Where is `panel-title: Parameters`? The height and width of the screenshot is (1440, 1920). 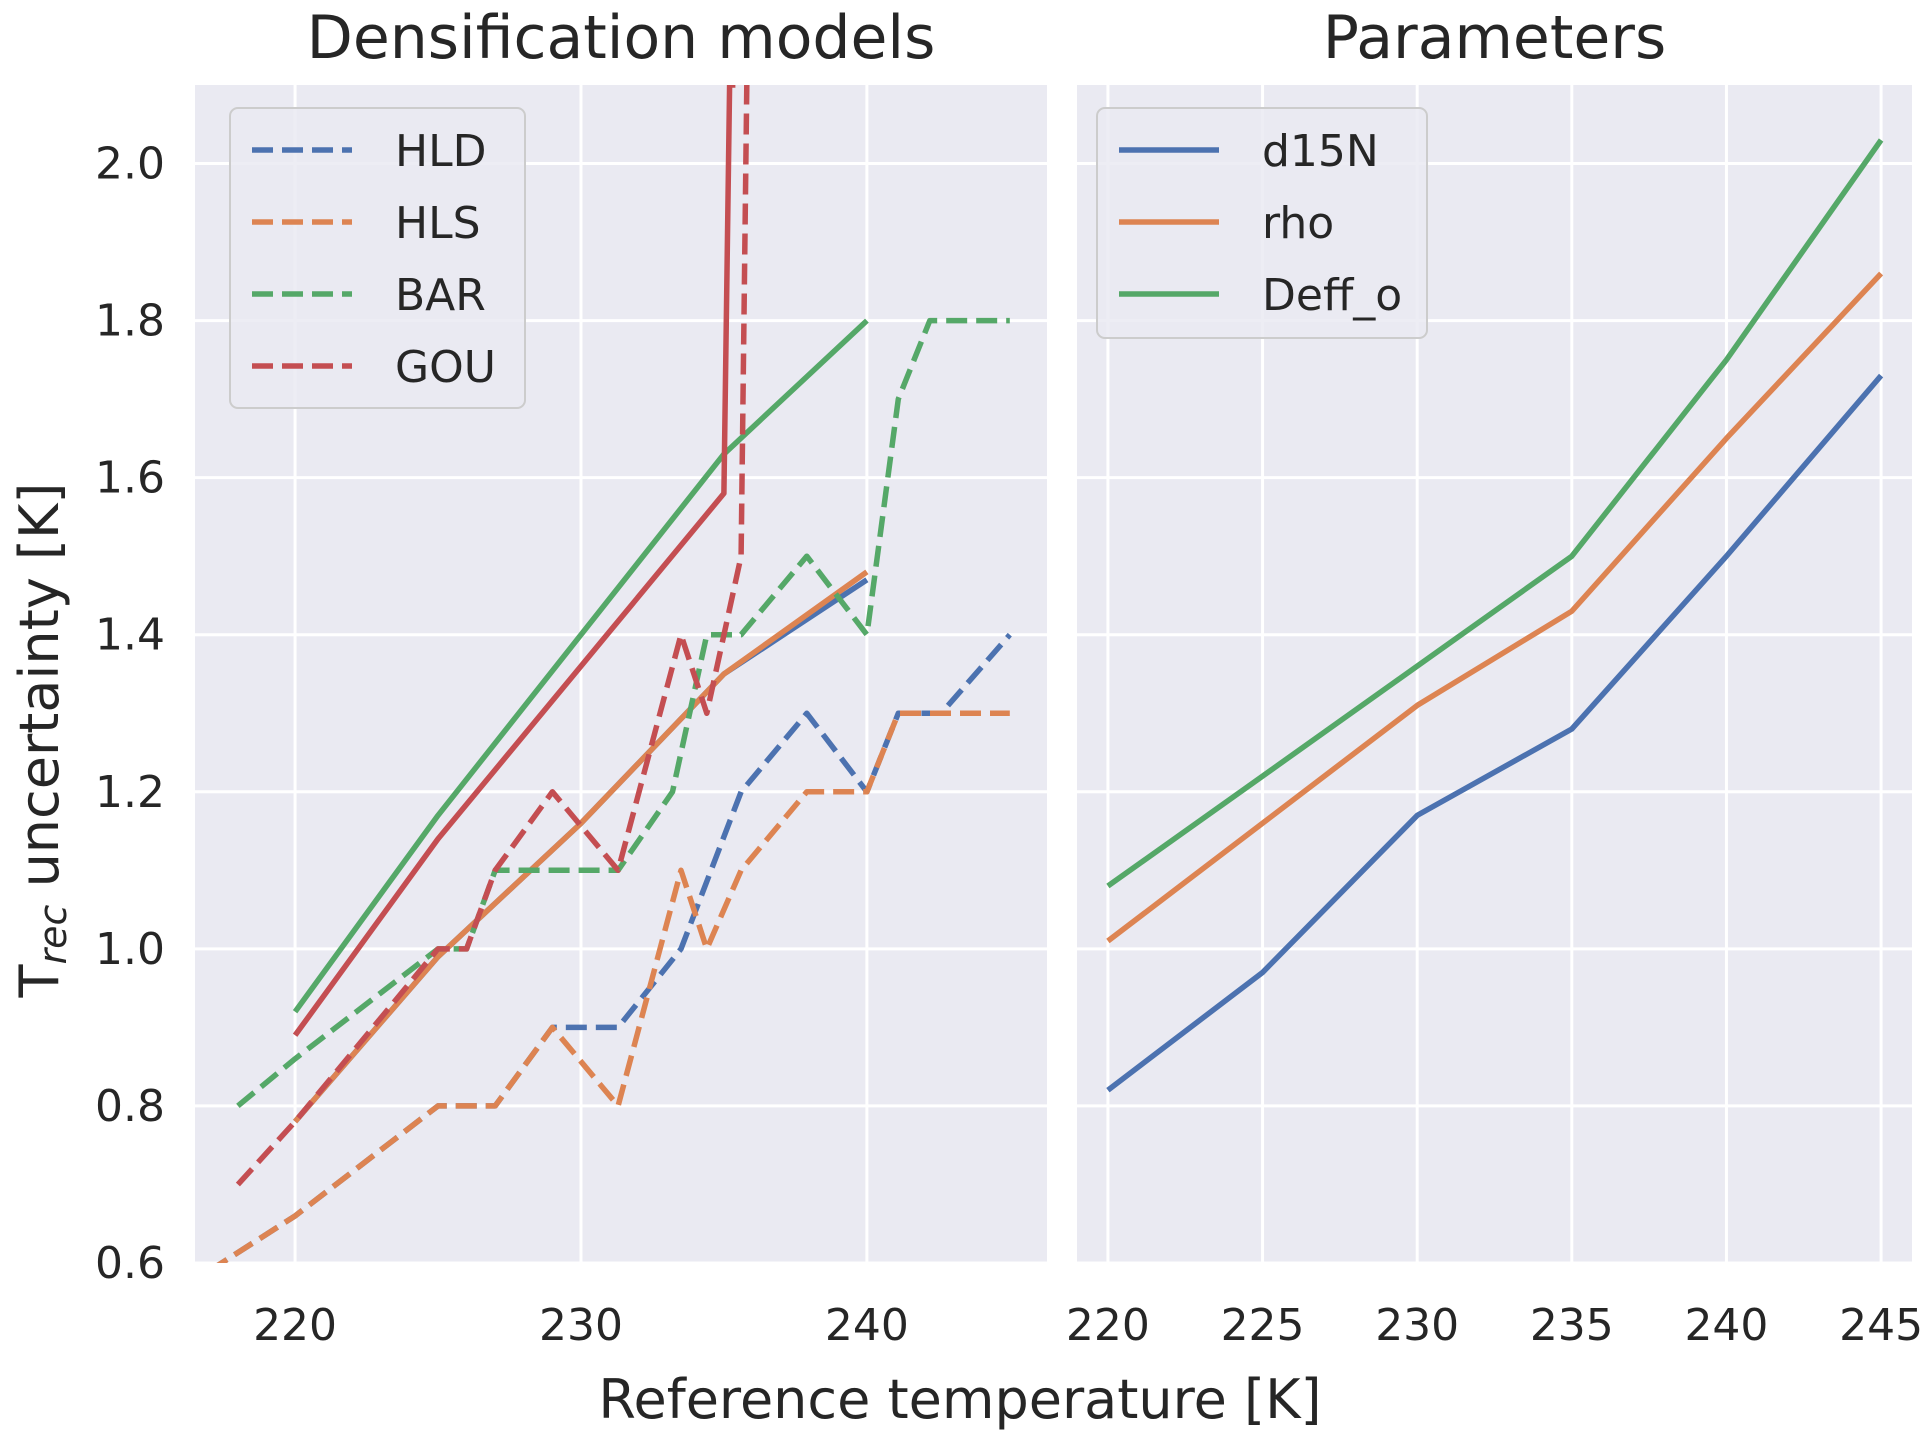 panel-title: Parameters is located at coordinates (1494, 38).